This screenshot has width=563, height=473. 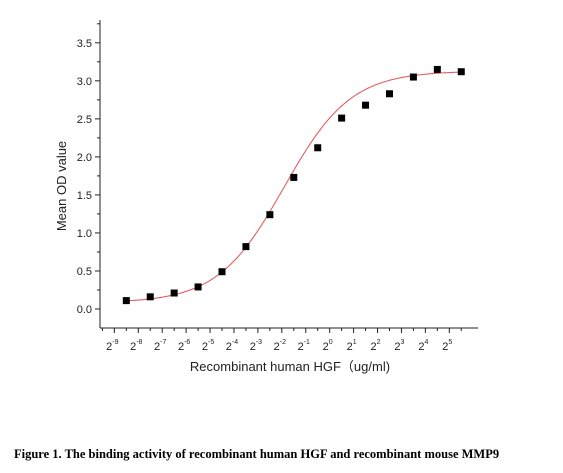 What do you see at coordinates (280, 346) in the screenshot?
I see `x-tick-label: 2-2` at bounding box center [280, 346].